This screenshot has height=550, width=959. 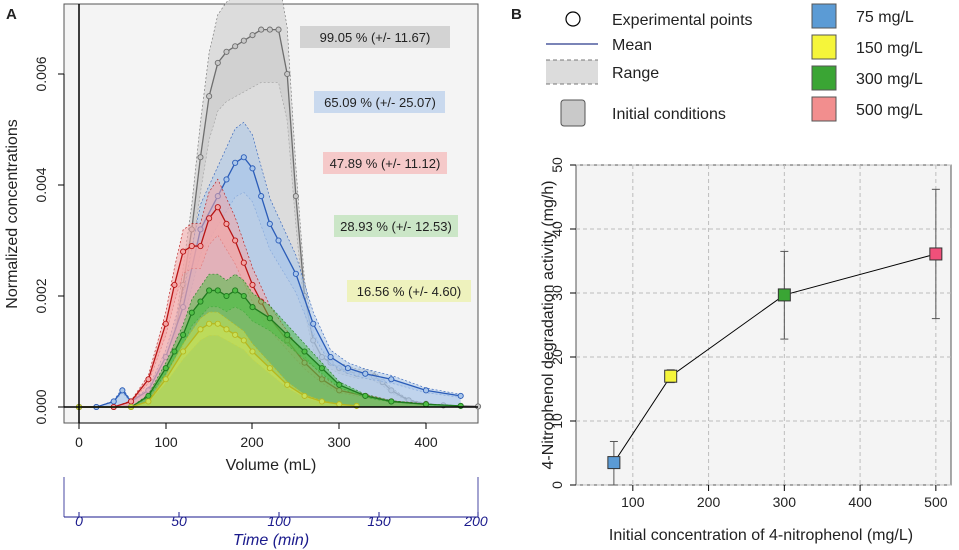 I want to click on y-tick-label-30: 30, so click(x=557, y=293).